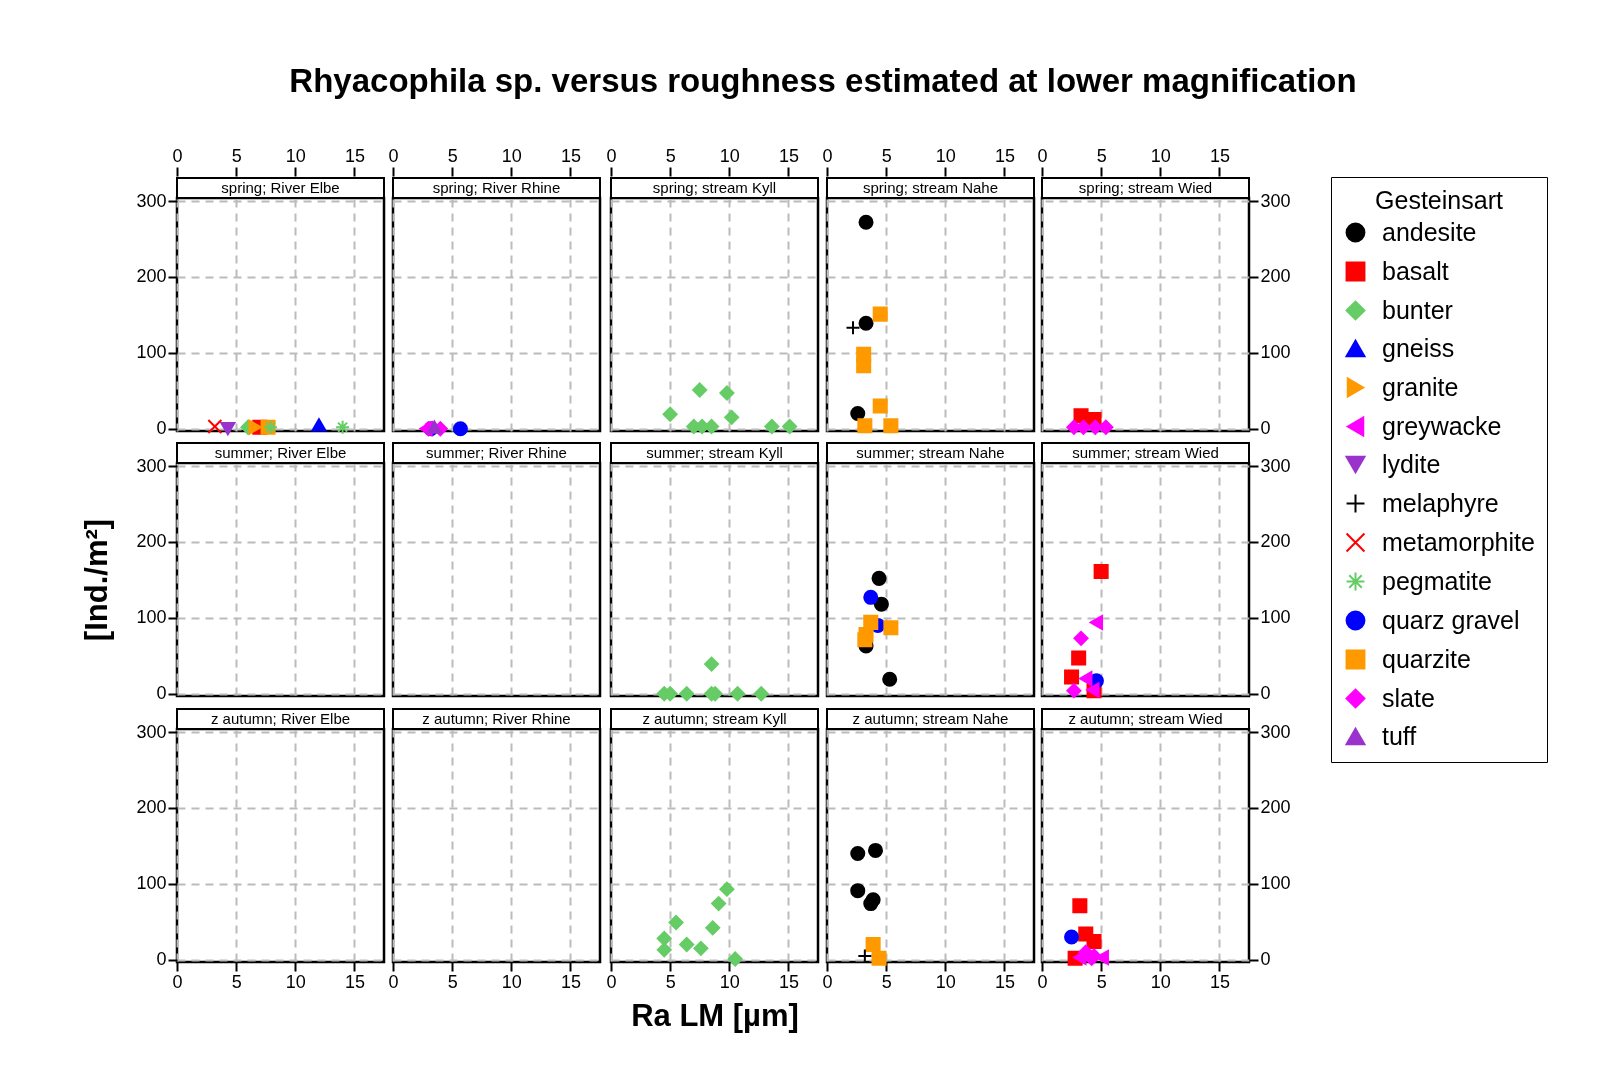 The image size is (1618, 1090). What do you see at coordinates (1451, 619) in the screenshot?
I see `legend-label: quarz gravel` at bounding box center [1451, 619].